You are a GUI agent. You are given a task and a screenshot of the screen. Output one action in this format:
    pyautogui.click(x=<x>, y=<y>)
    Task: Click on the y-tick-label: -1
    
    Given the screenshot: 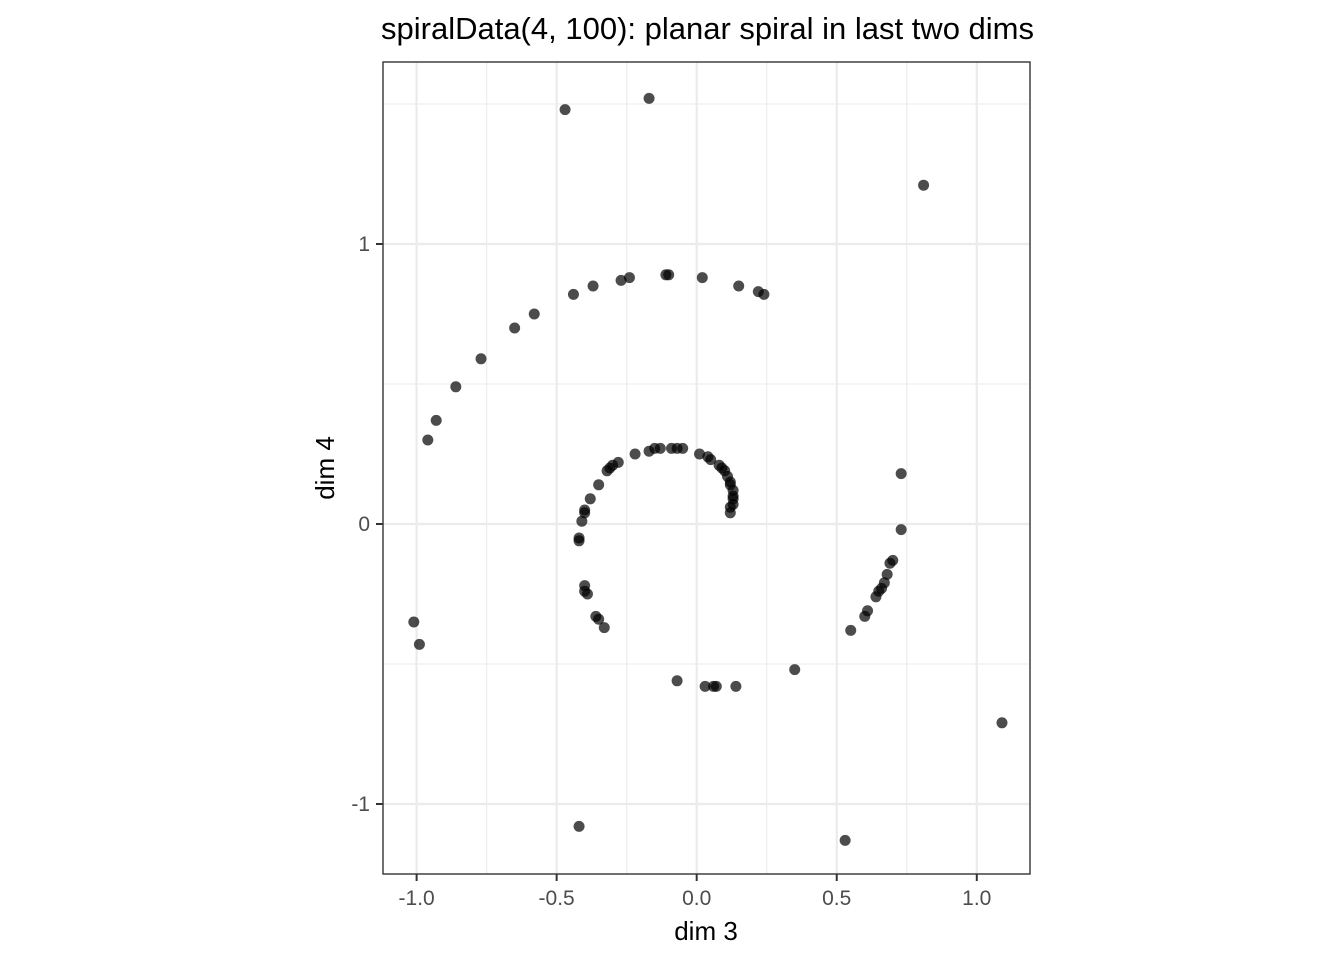 What is the action you would take?
    pyautogui.click(x=360, y=804)
    